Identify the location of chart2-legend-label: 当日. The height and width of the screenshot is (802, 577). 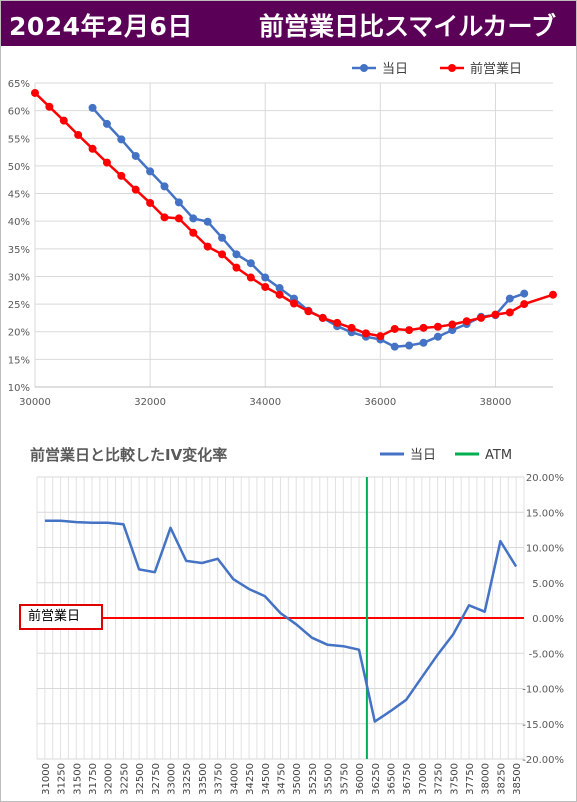
(423, 455).